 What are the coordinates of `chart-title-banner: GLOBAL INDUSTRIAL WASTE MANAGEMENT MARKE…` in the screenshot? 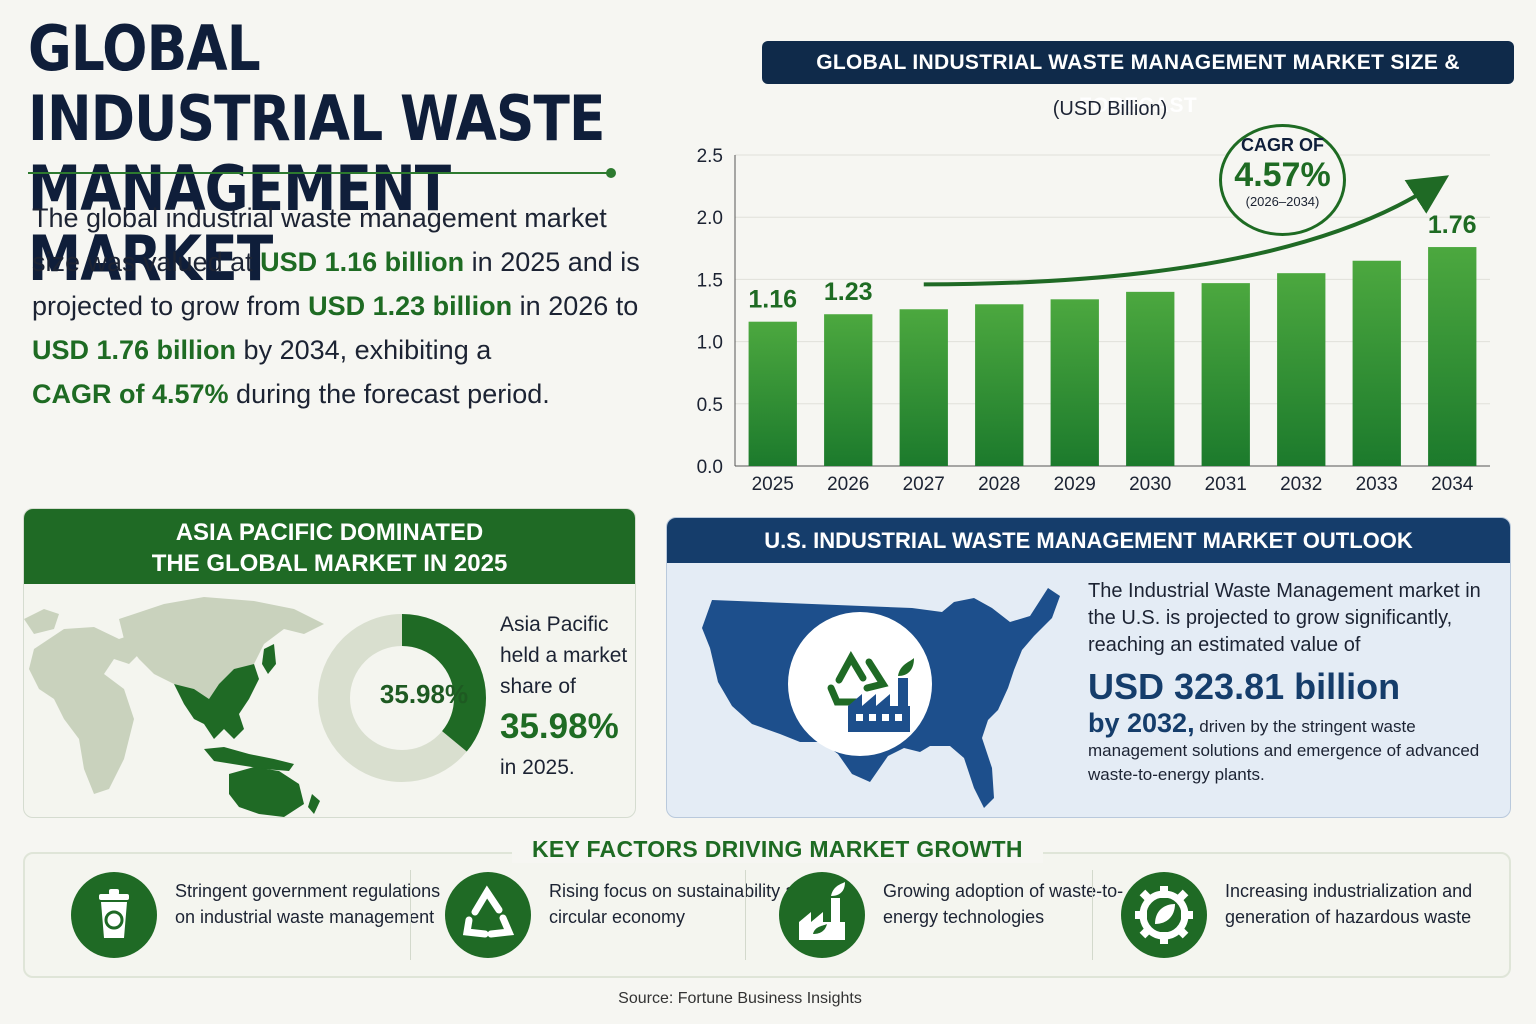 It's located at (1138, 79).